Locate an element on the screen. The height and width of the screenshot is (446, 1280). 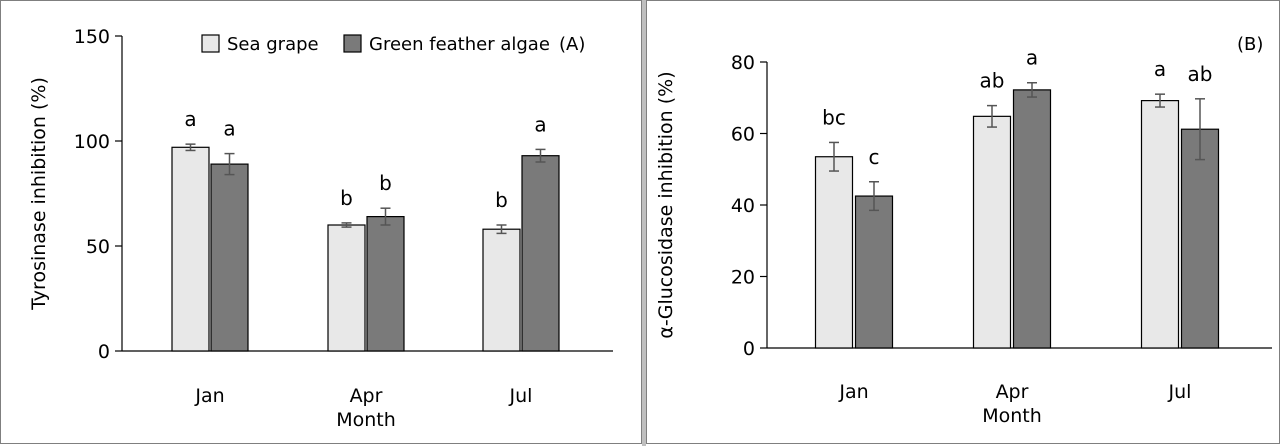
y-tick-label: 80 is located at coordinates (743, 63).